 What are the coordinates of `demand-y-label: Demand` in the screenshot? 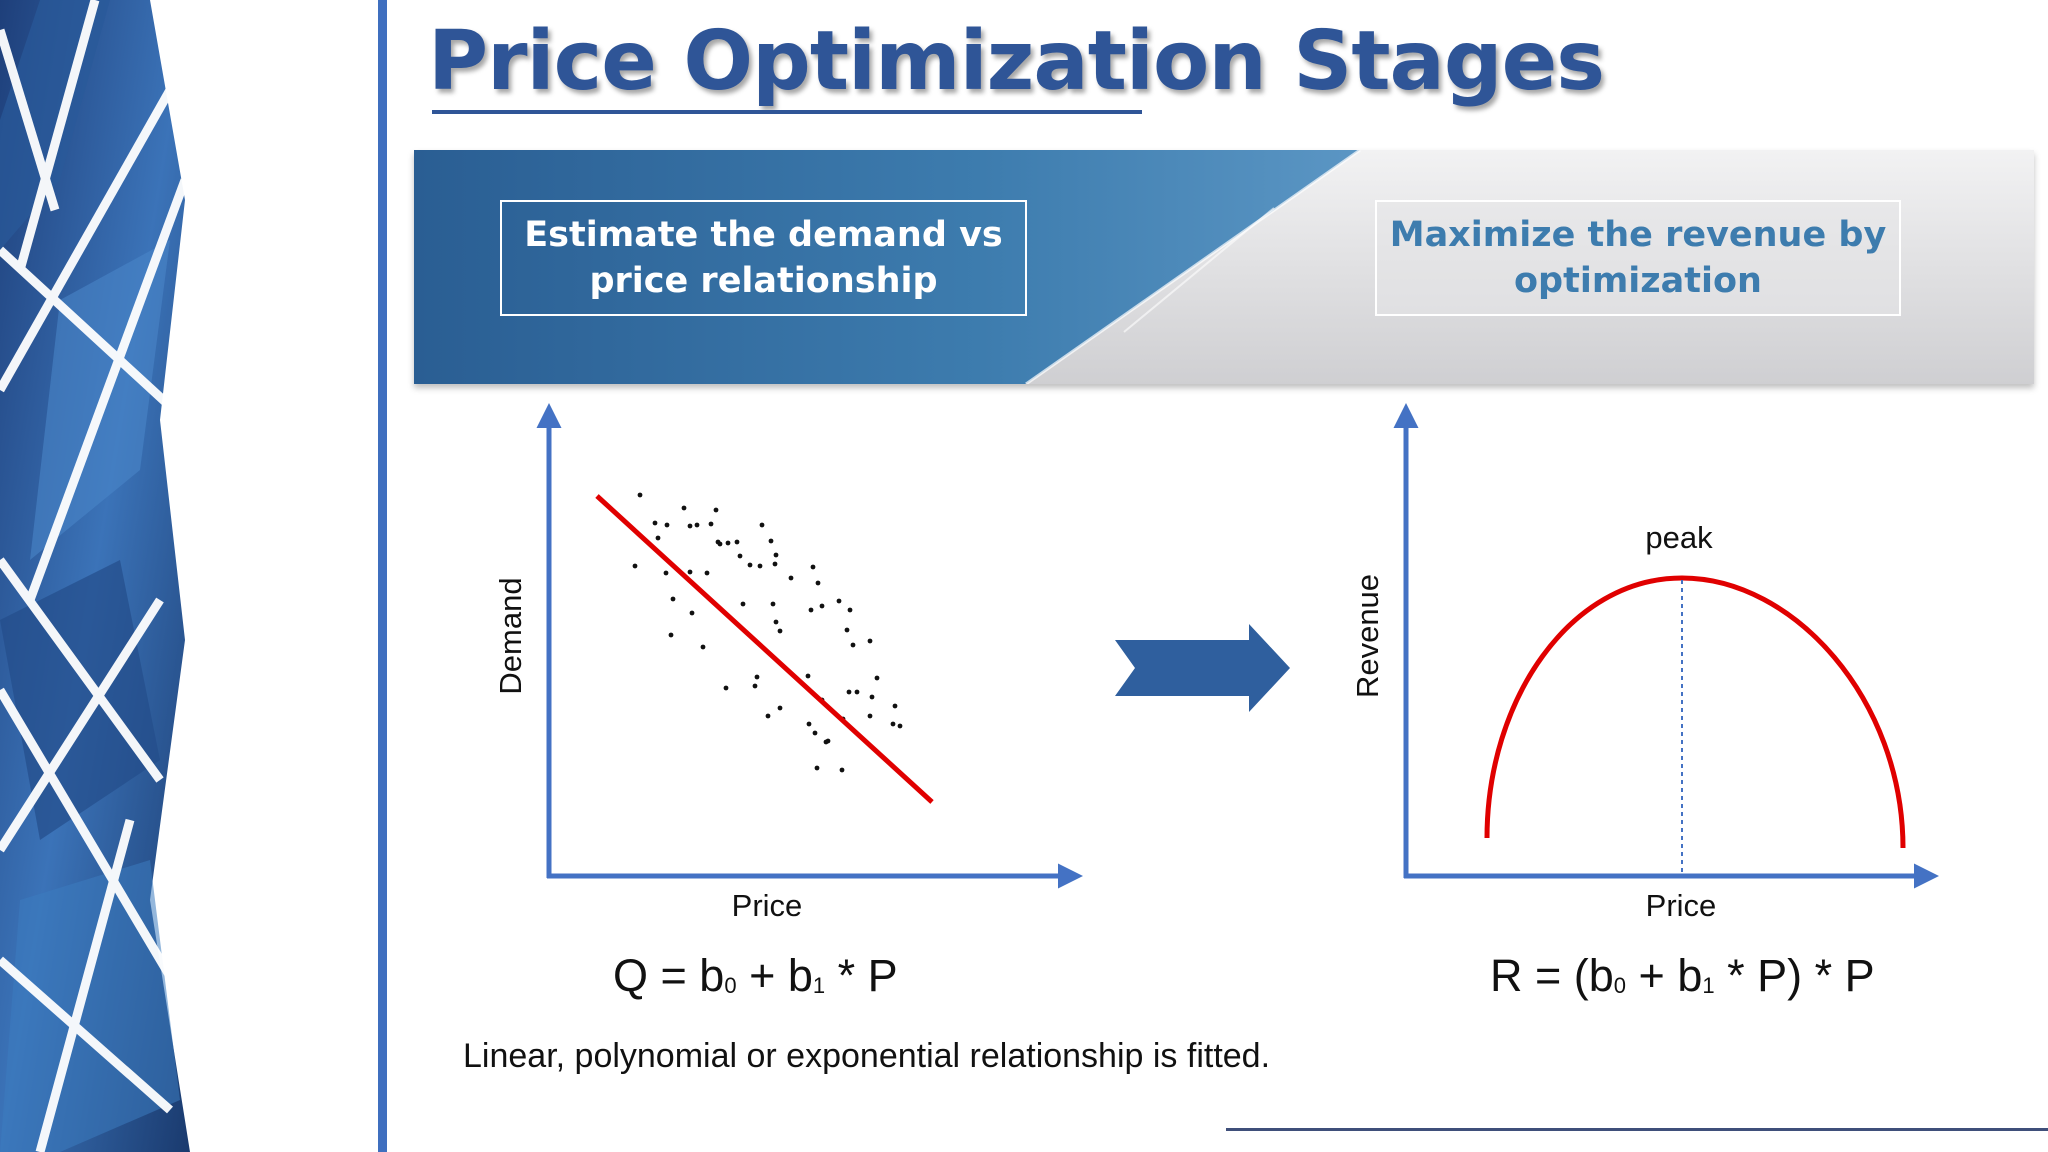 It's located at (510, 635).